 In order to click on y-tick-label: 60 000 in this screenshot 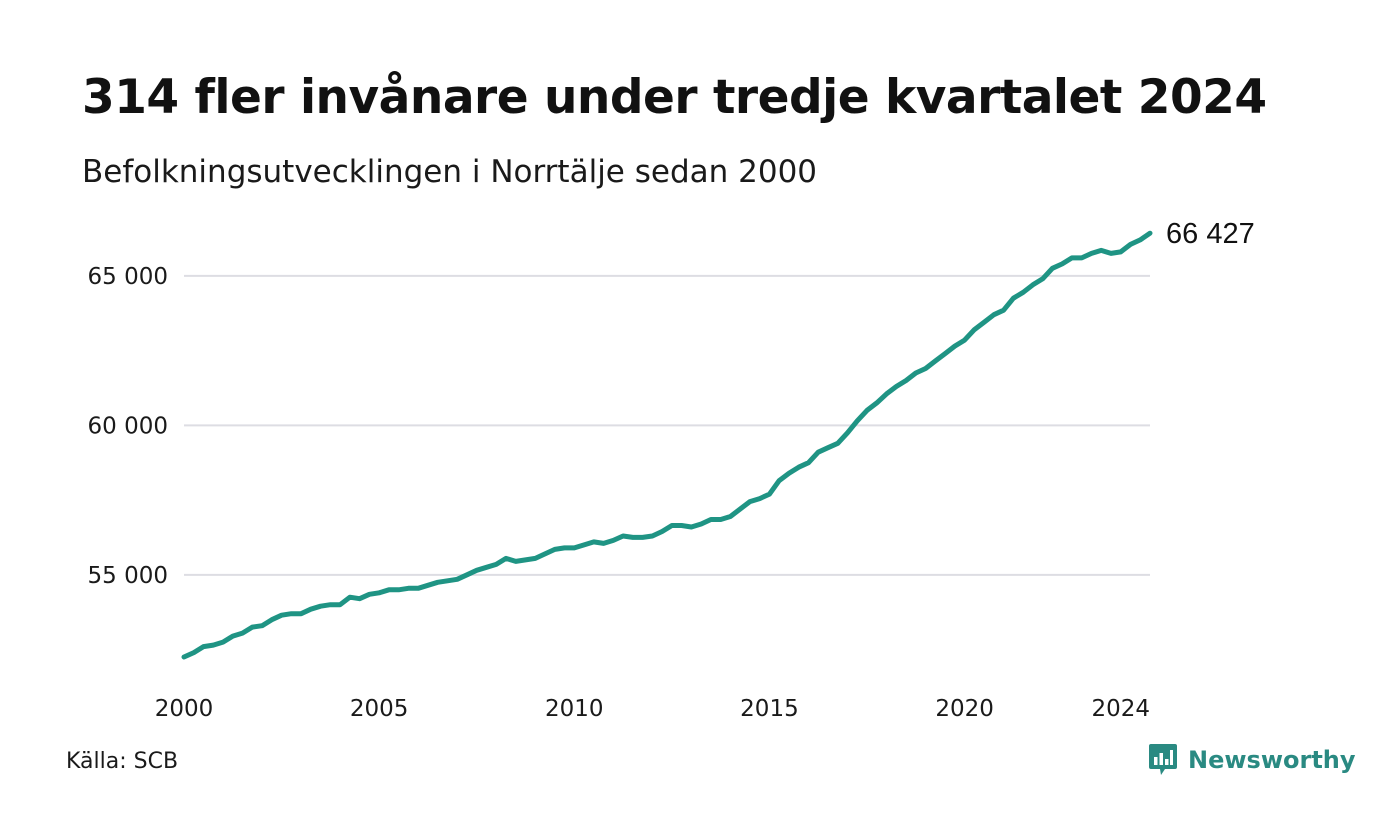, I will do `click(128, 426)`.